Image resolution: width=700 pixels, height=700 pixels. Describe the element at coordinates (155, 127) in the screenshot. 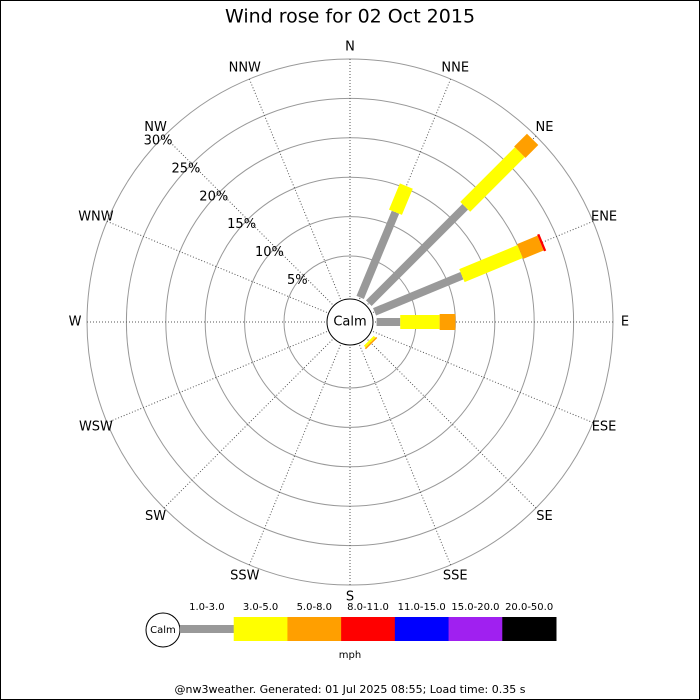

I see `direction-label: NW` at that location.